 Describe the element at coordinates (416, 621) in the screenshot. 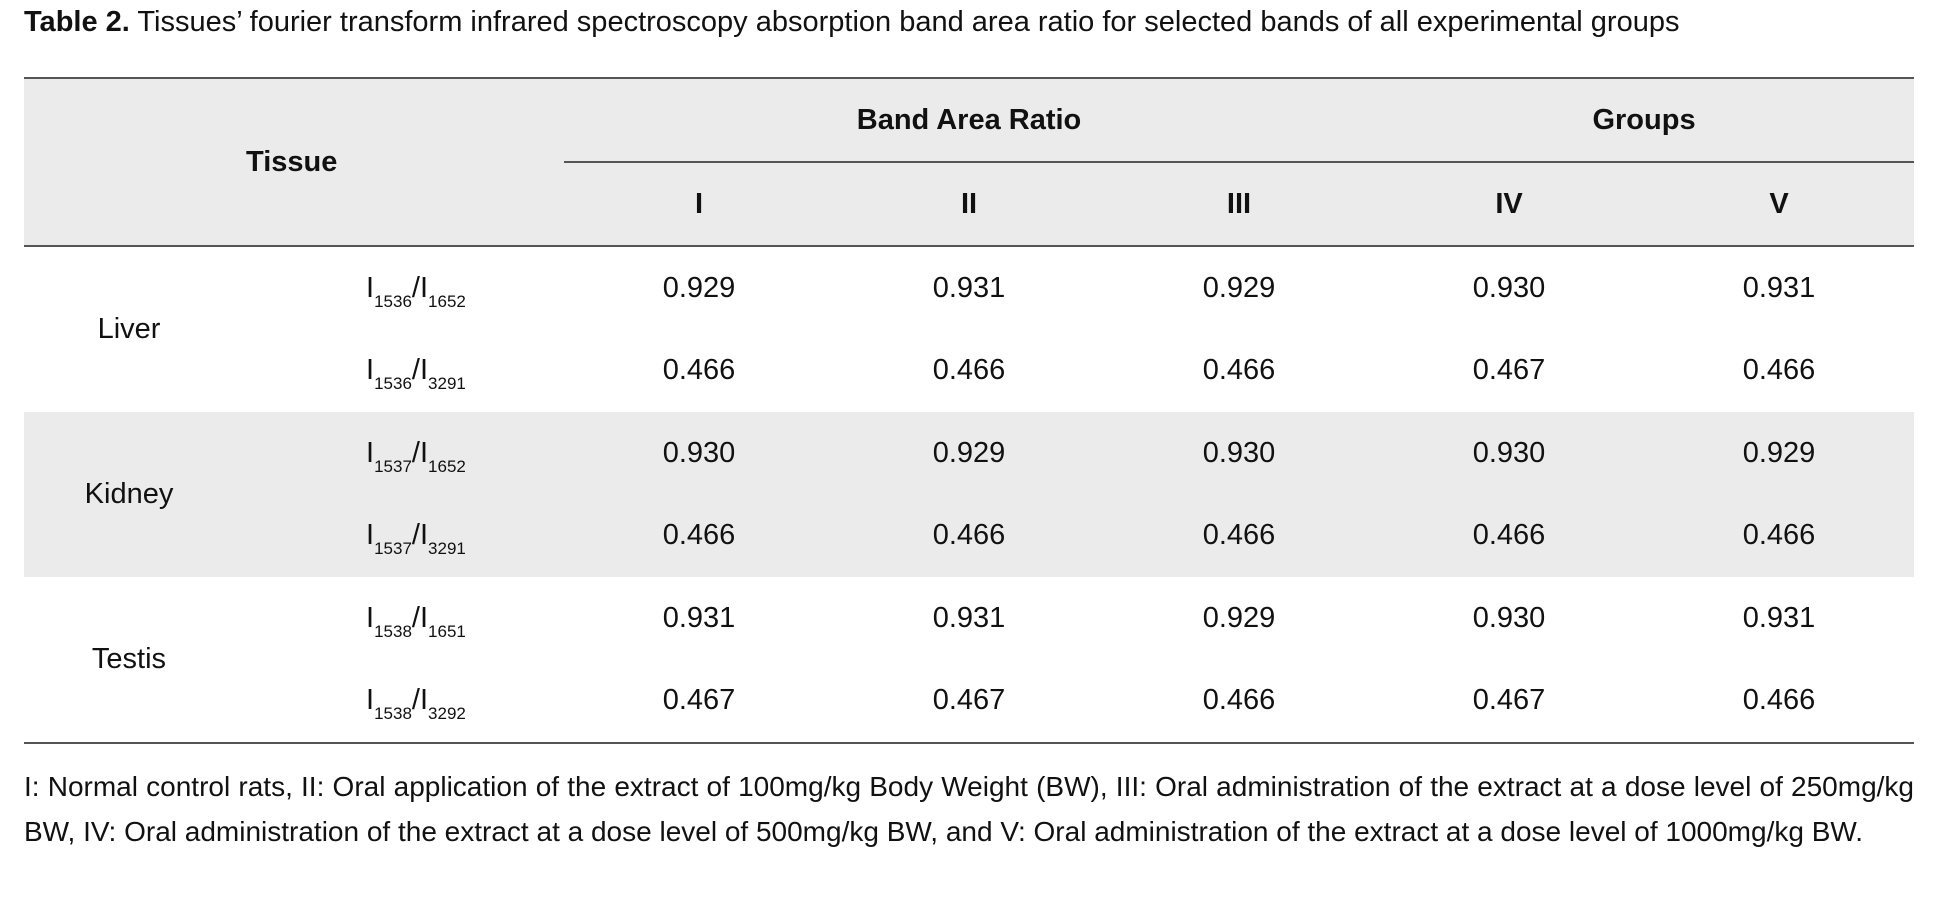

I see `band-ratio-label: I1538/I1651` at that location.